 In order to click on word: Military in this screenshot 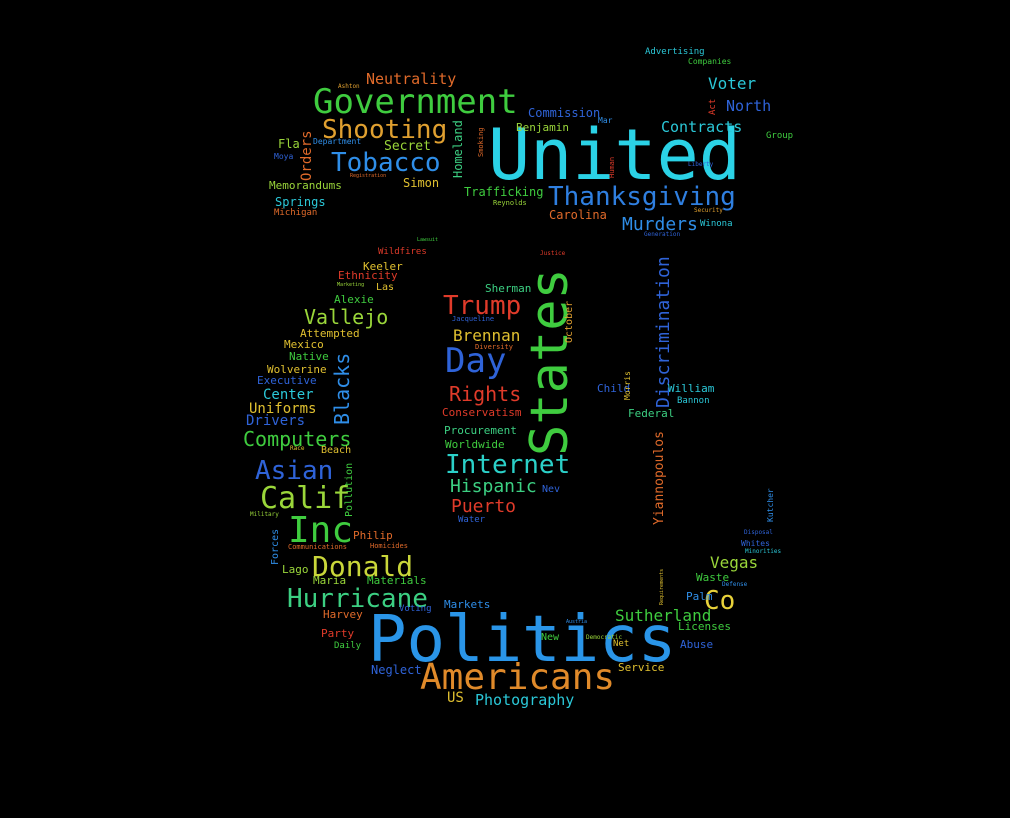, I will do `click(264, 514)`.